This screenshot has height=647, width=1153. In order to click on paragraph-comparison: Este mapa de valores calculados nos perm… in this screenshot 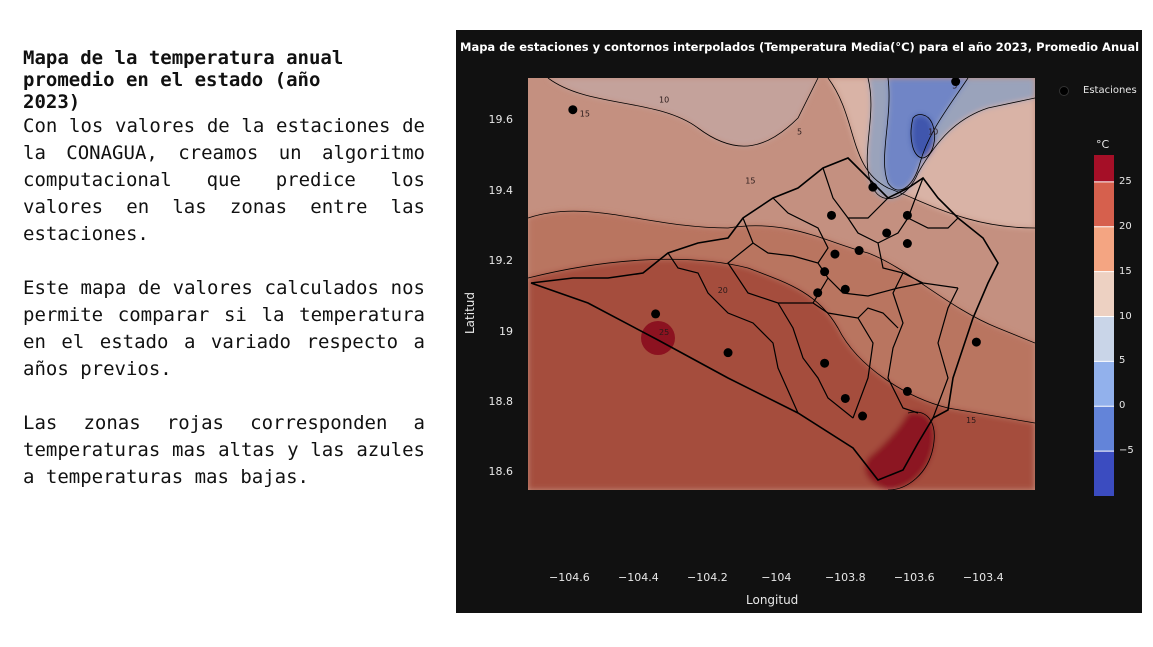, I will do `click(224, 328)`.